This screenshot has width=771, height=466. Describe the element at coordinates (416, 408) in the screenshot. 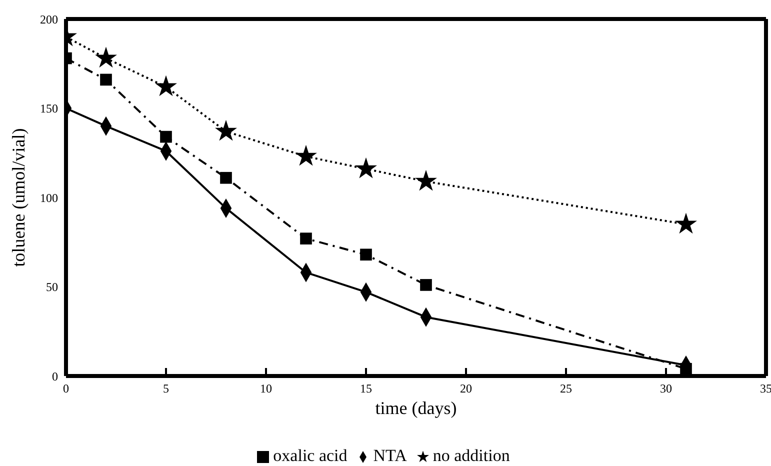

I see `x-axis-title: time (days)` at that location.